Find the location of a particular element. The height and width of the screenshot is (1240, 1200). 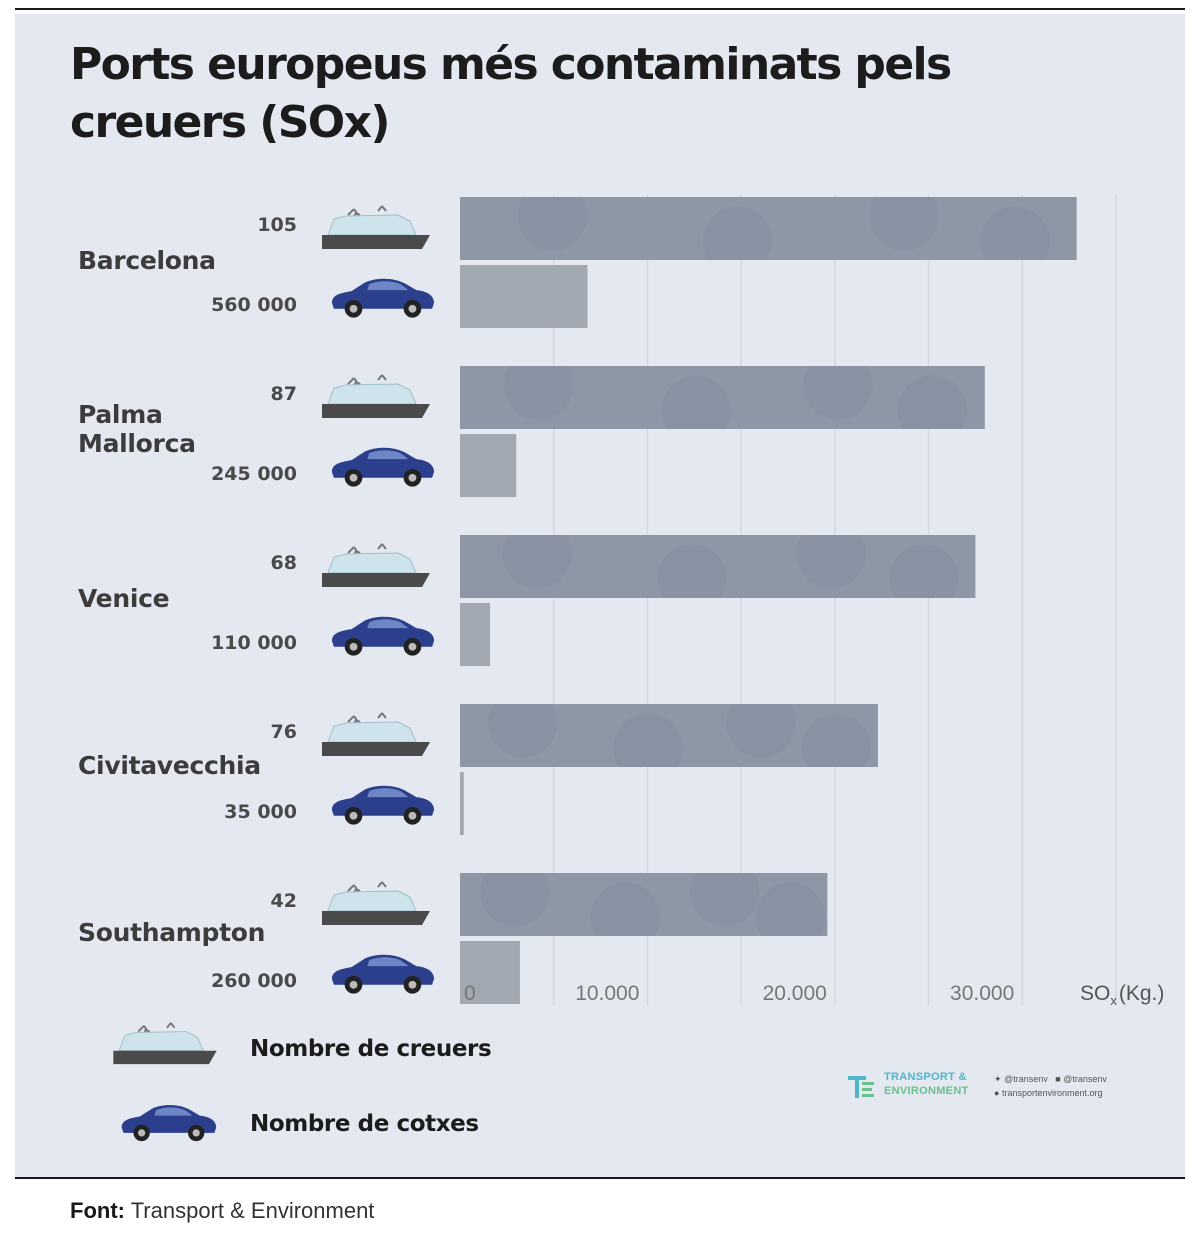

web-icon: ● is located at coordinates (997, 1093).